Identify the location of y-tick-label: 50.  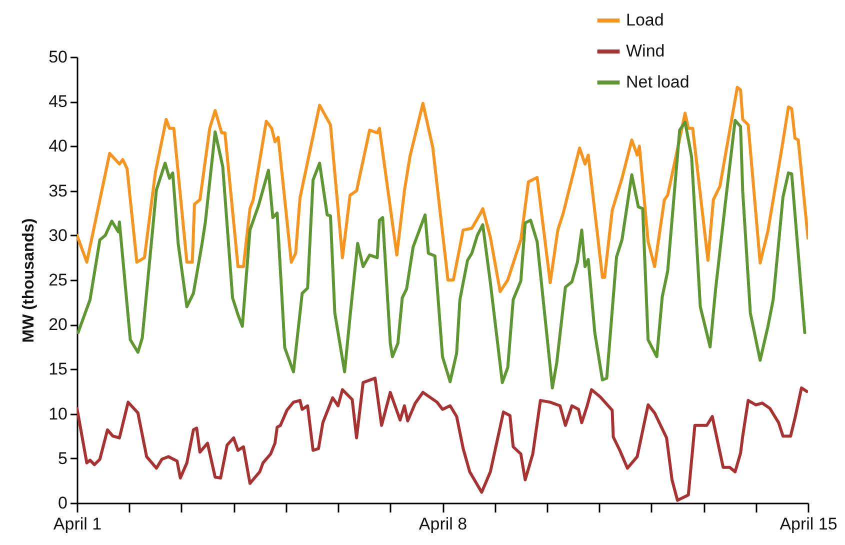
(58, 57).